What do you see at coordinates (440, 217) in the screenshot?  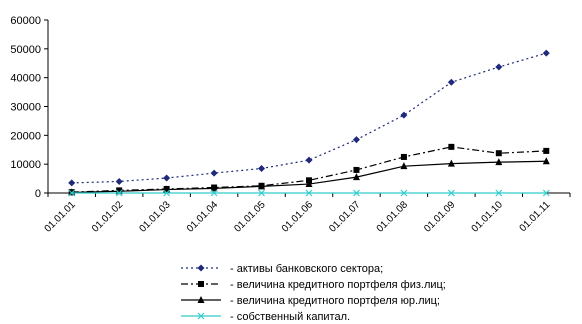 I see `x-tick-label: 01.01.09` at bounding box center [440, 217].